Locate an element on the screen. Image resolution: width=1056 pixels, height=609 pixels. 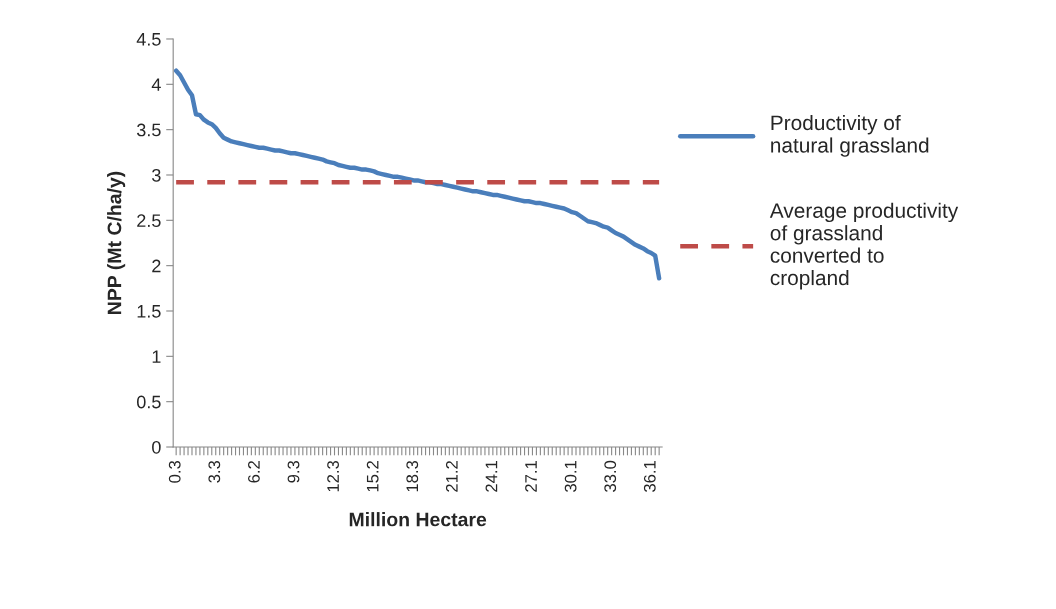
y-tick-label: 2 is located at coordinates (156, 266).